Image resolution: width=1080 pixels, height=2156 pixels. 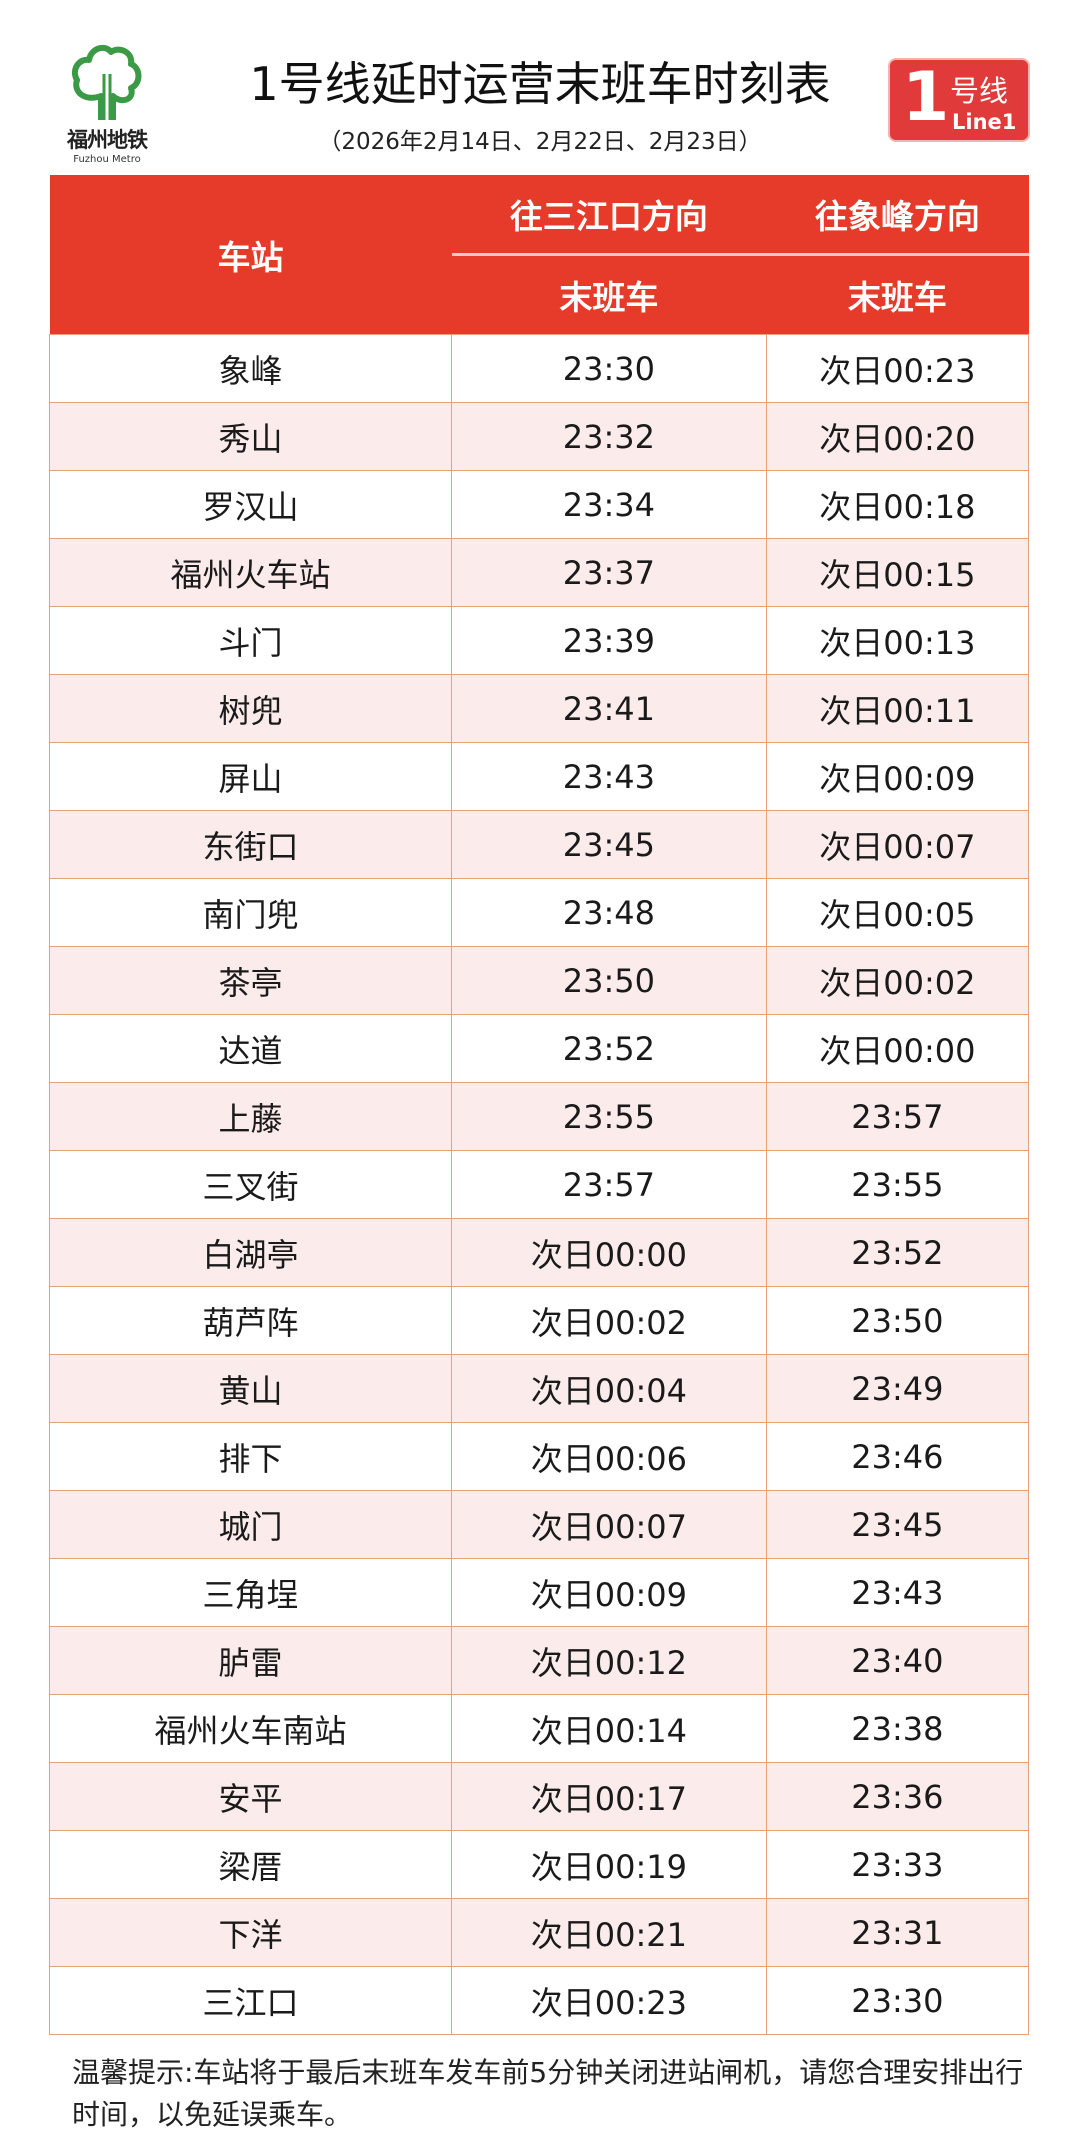 What do you see at coordinates (897, 708) in the screenshot?
I see `last-train-to-xiangfeng: 次日00:11` at bounding box center [897, 708].